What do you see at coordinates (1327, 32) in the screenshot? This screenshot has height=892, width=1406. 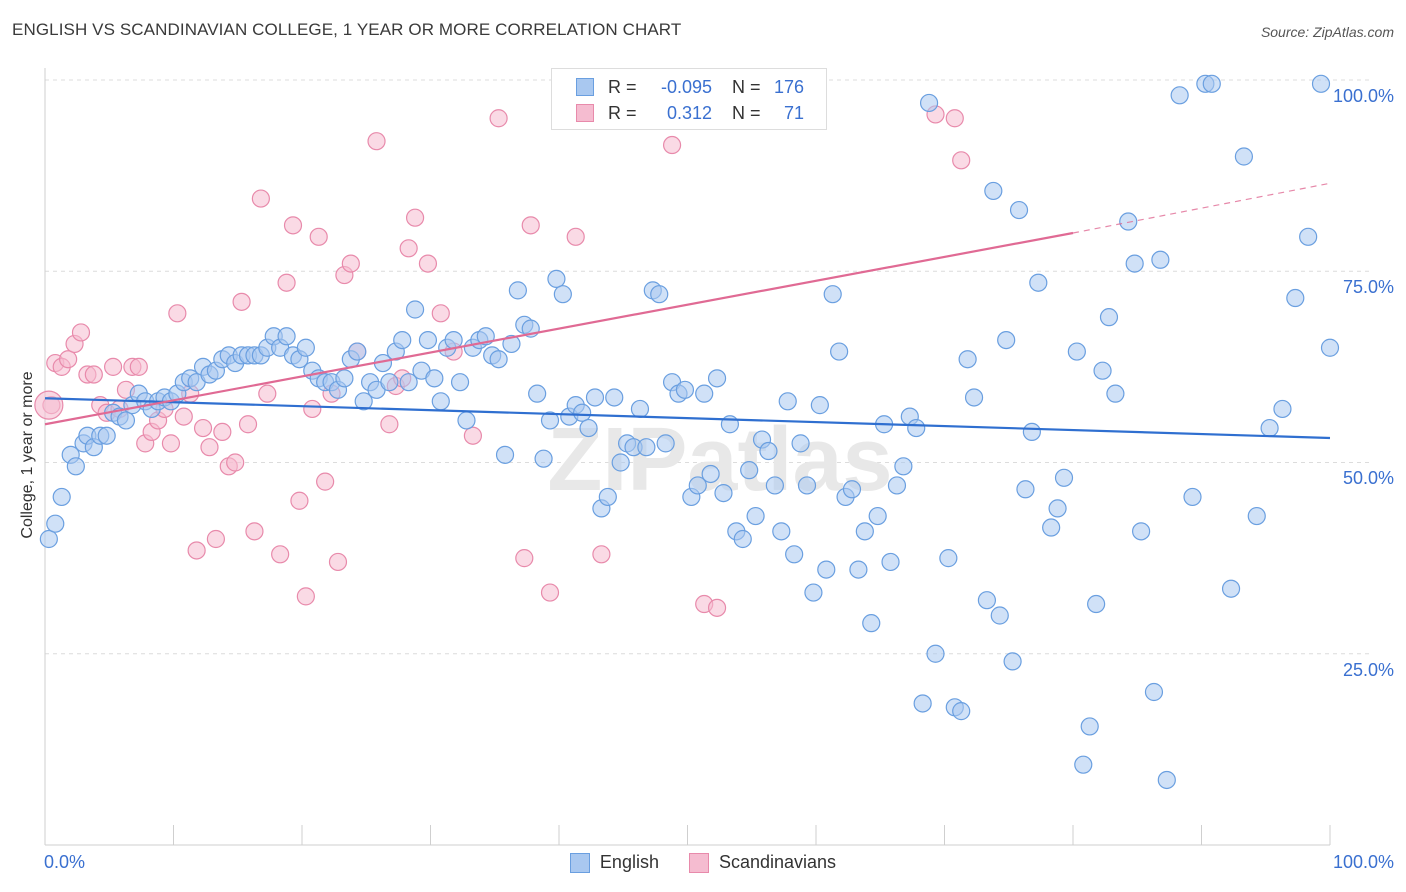 I see `source-label: Source: ZipAtlas.com` at bounding box center [1327, 32].